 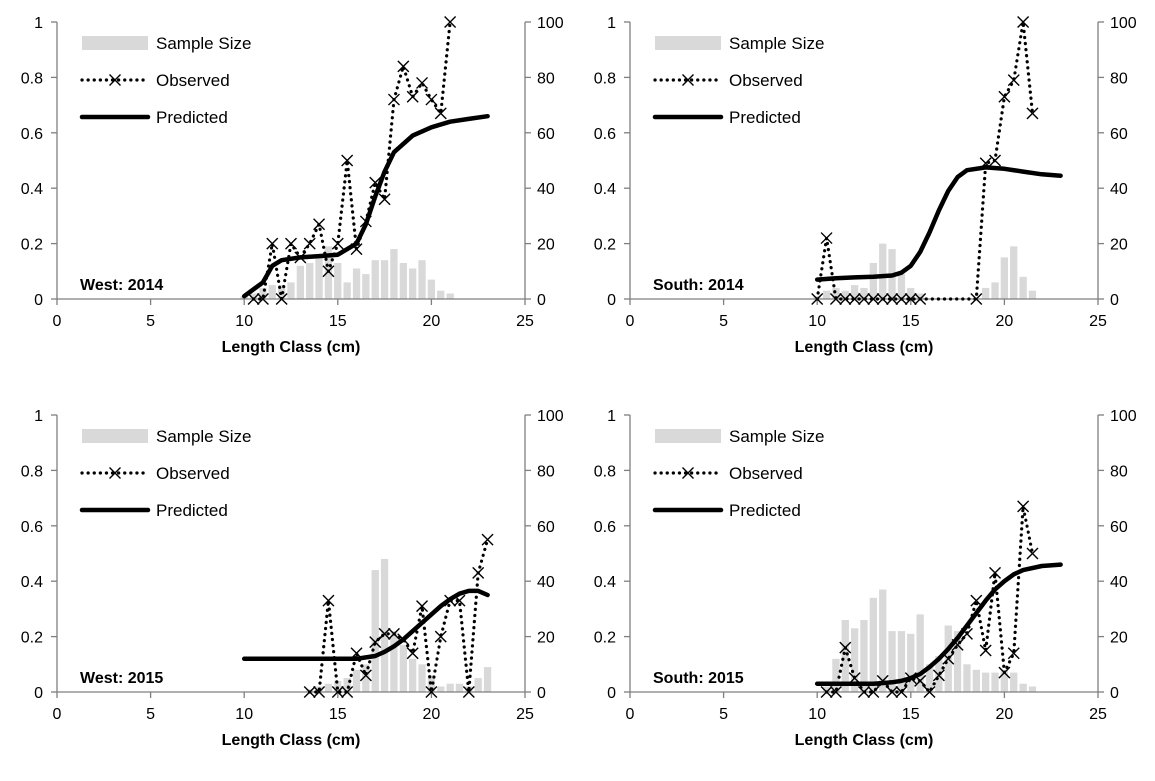 What do you see at coordinates (192, 510) in the screenshot?
I see `legend-label-predicted: Predicted` at bounding box center [192, 510].